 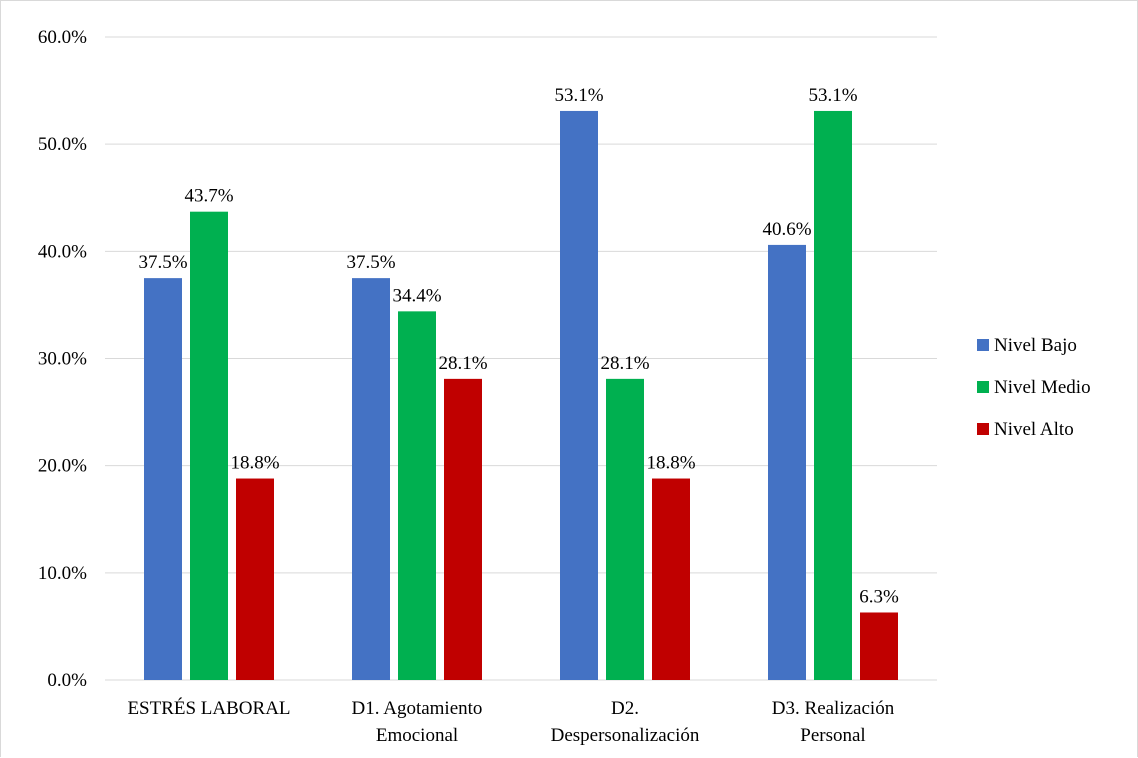 What do you see at coordinates (1042, 387) in the screenshot?
I see `legend-label: Nivel Medio` at bounding box center [1042, 387].